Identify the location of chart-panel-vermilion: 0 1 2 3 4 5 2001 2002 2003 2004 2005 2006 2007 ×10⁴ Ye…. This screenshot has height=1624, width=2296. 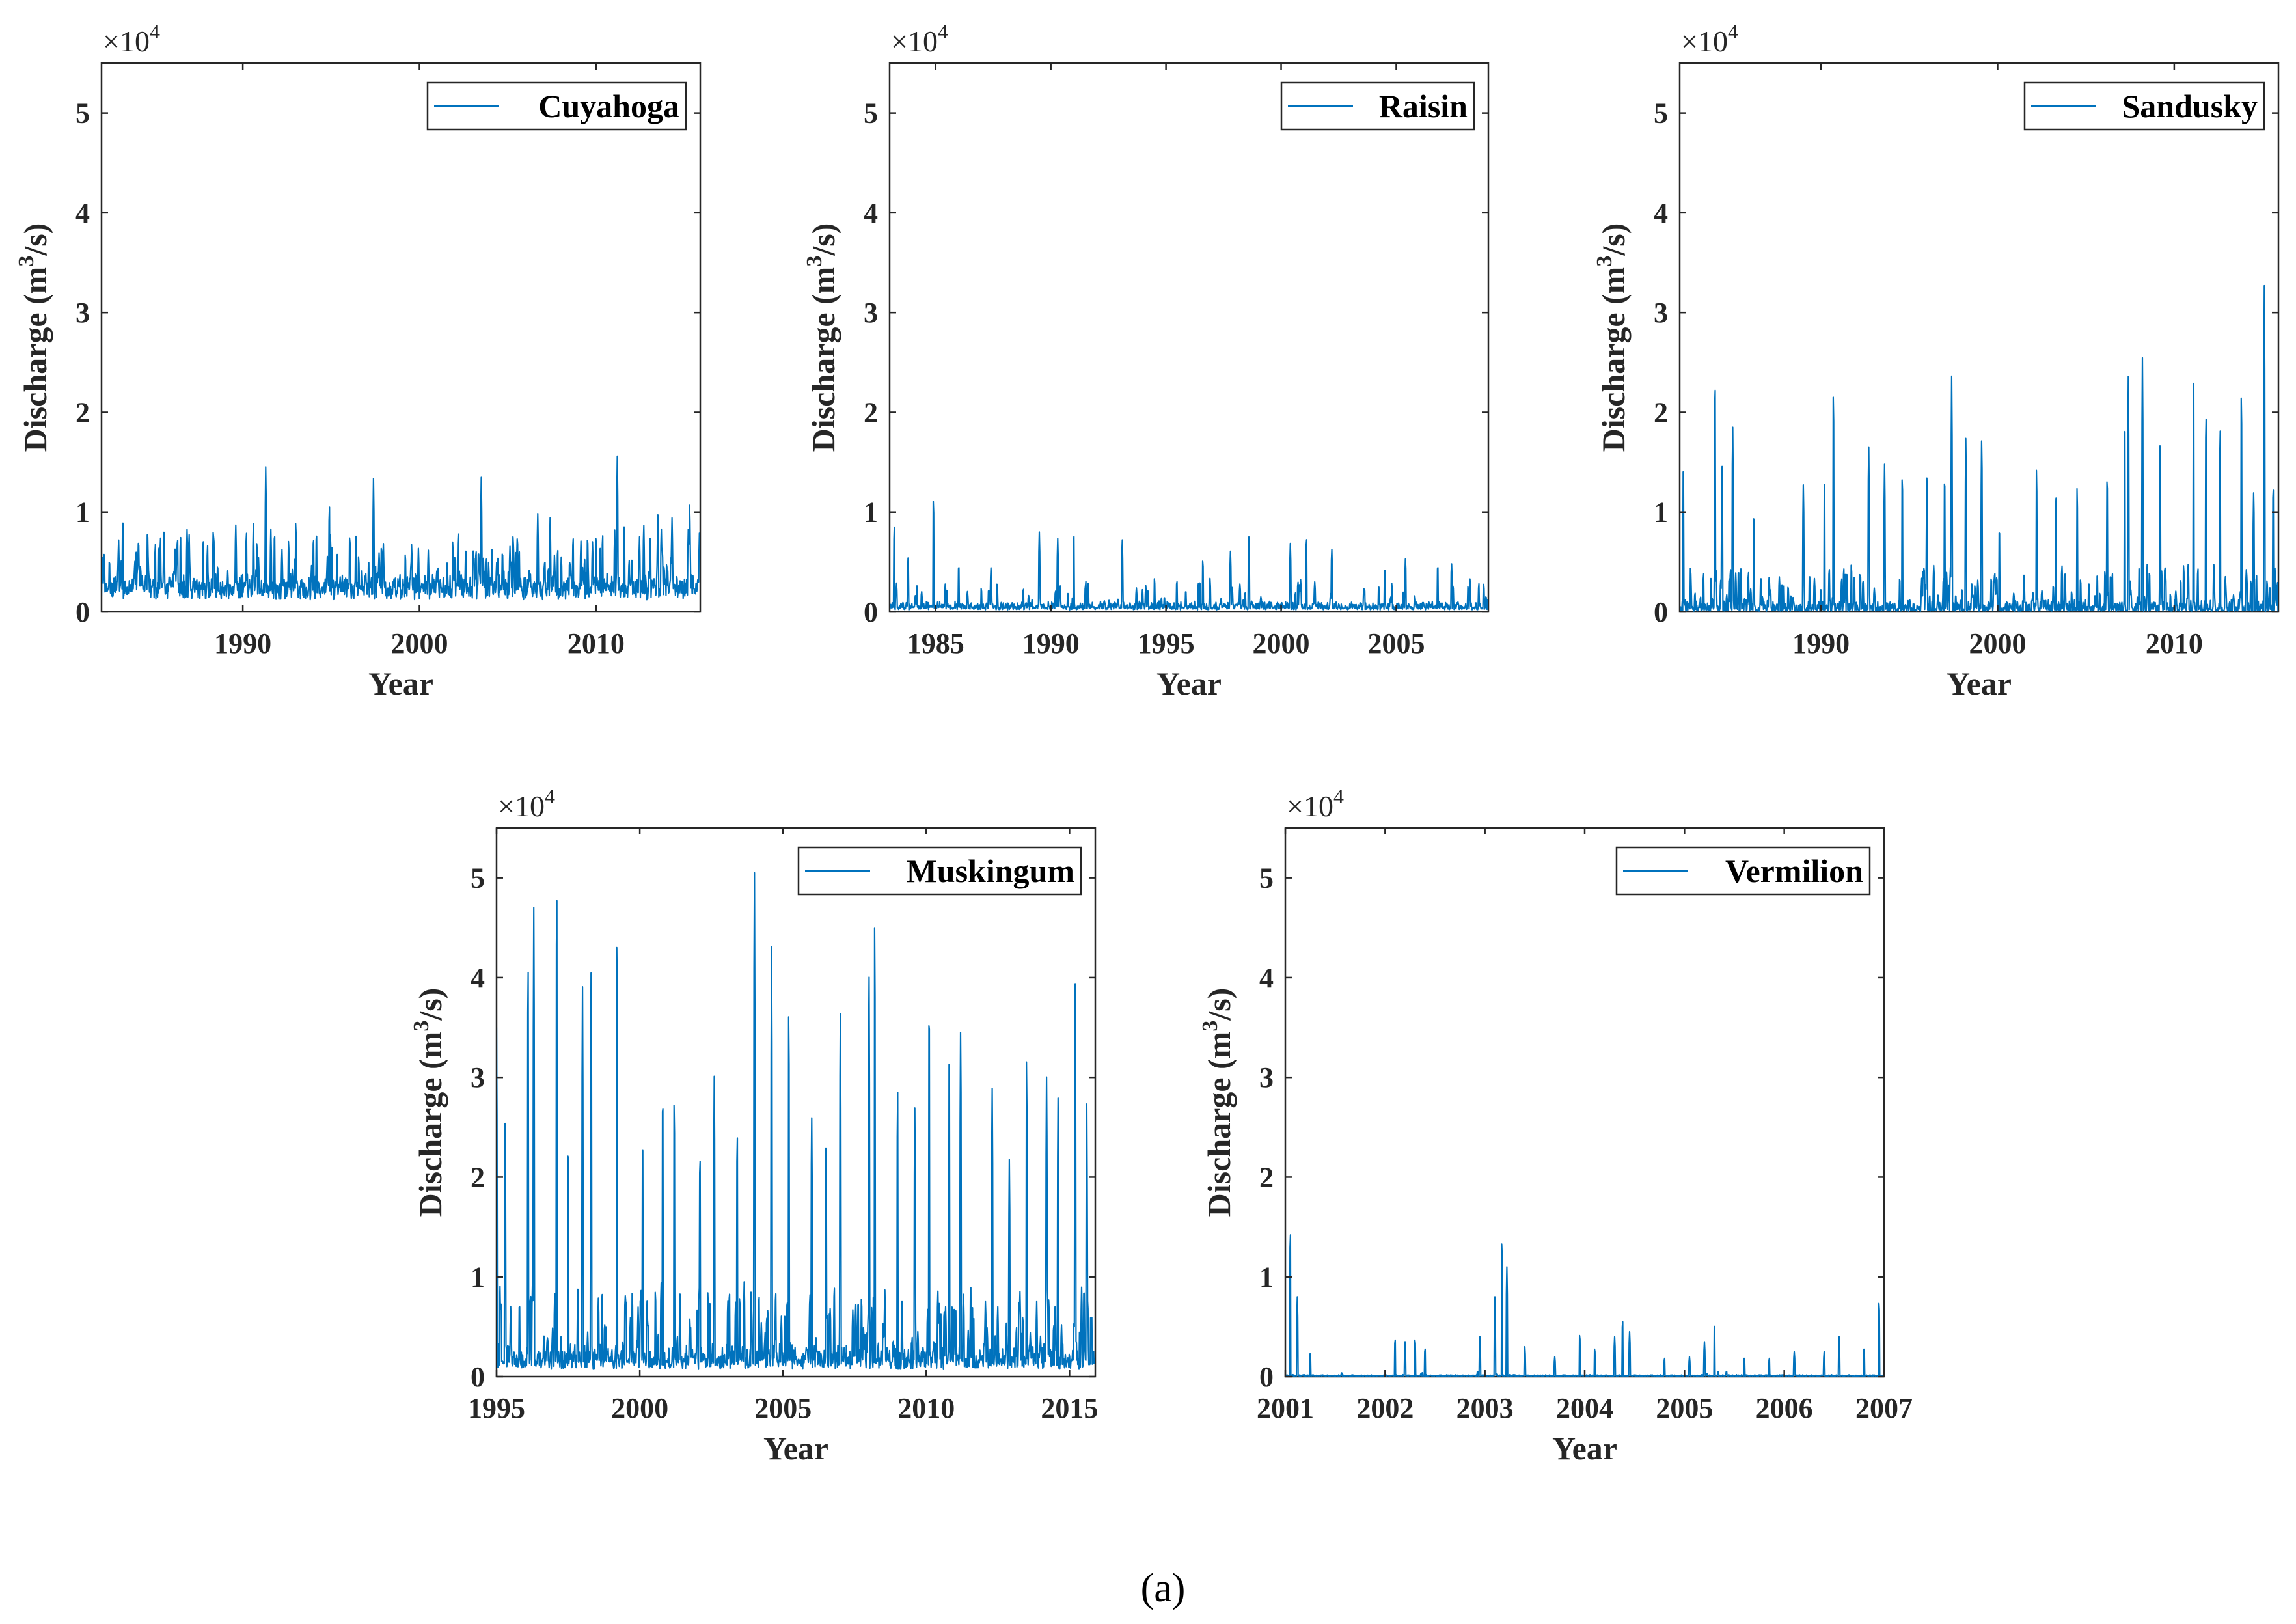
(1555, 1125).